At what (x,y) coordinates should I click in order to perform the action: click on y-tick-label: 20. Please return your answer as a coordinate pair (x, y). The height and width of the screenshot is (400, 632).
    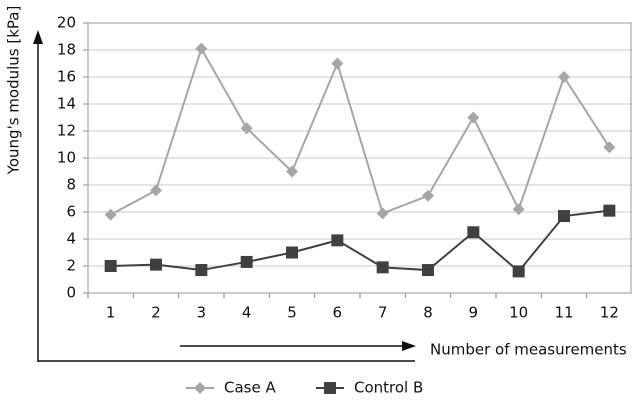
    Looking at the image, I should click on (66, 23).